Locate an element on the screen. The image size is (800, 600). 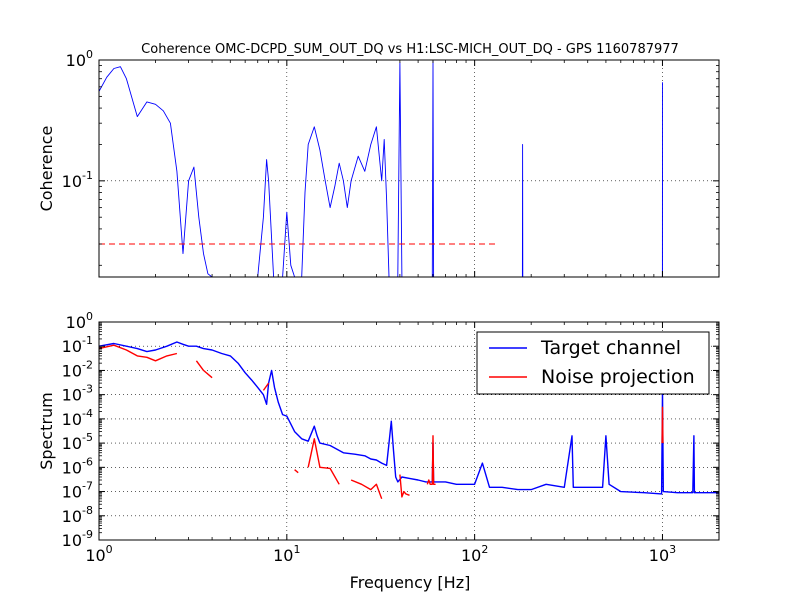
y-tick-label: 10⁻⁸ is located at coordinates (77, 515).